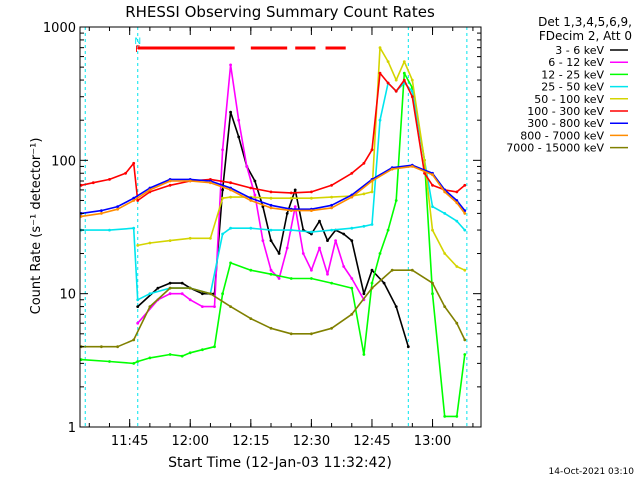 The height and width of the screenshot is (480, 640). Describe the element at coordinates (137, 42) in the screenshot. I see `annotation-n: N` at that location.